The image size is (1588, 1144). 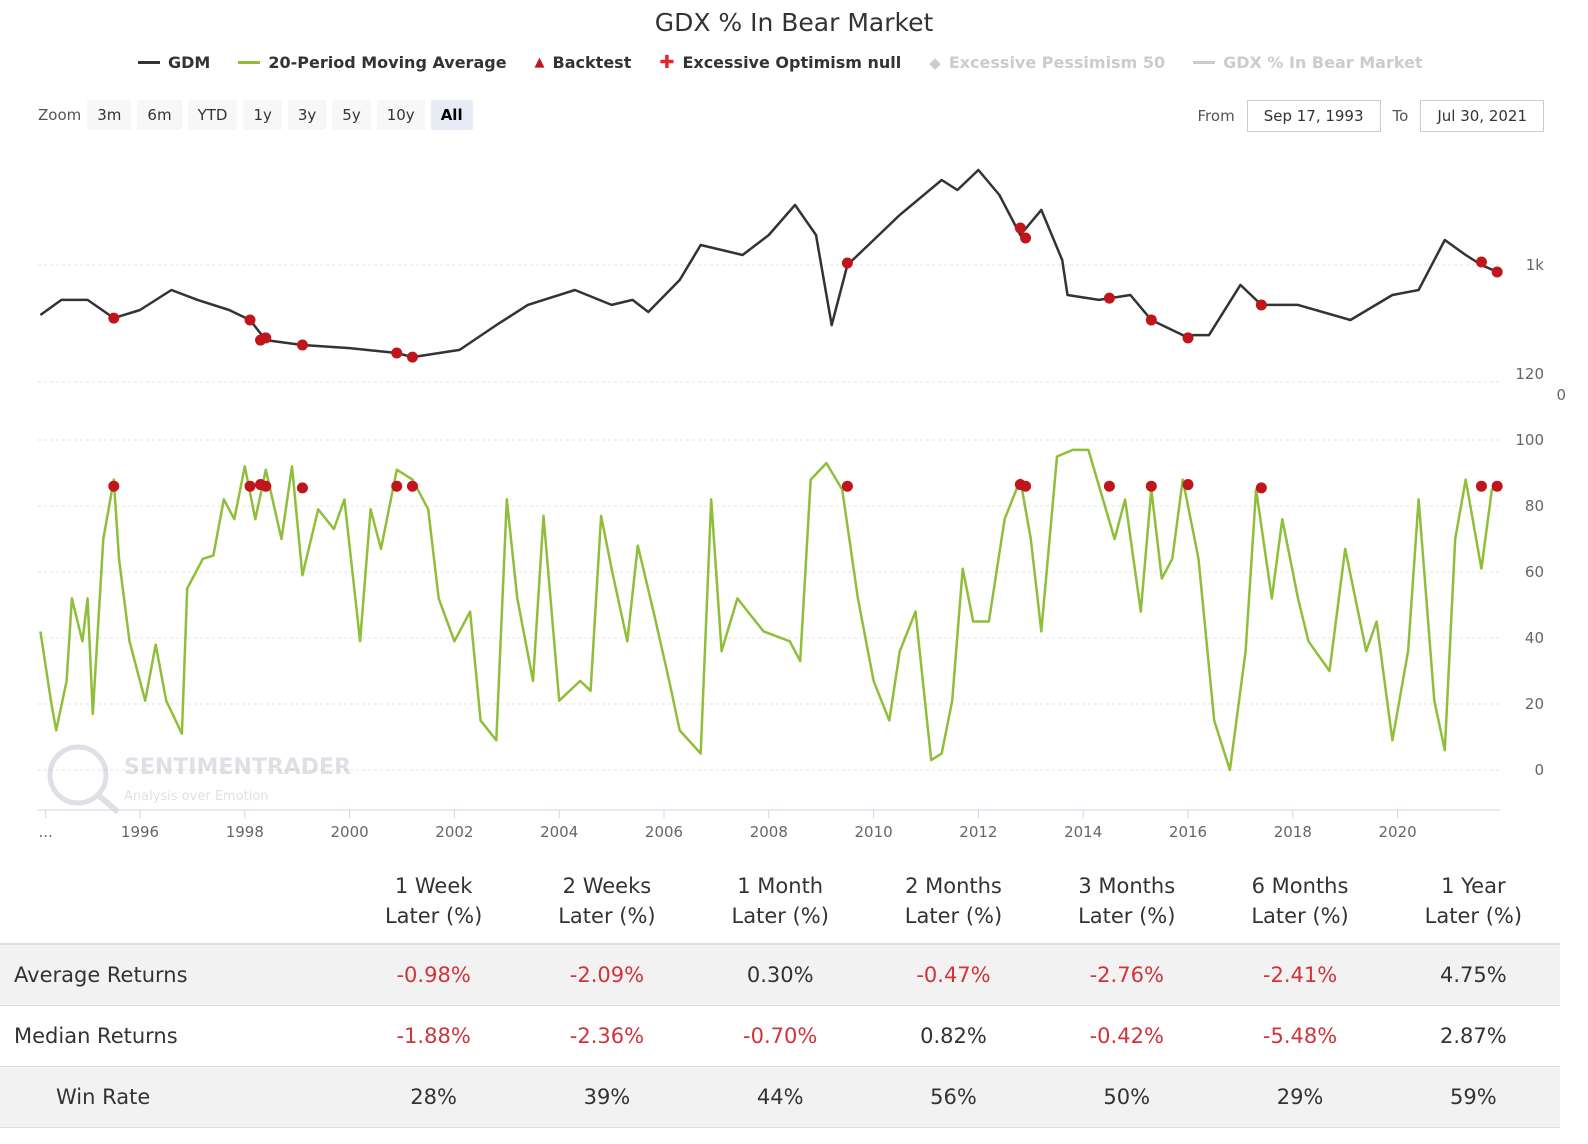 I want to click on y-tick-label: 100, so click(x=1529, y=440).